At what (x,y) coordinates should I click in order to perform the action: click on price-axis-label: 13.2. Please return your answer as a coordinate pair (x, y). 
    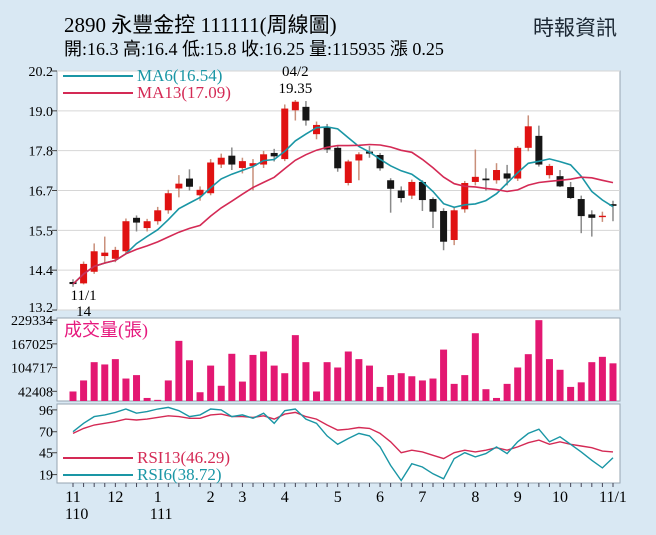
    Looking at the image, I should click on (41, 308).